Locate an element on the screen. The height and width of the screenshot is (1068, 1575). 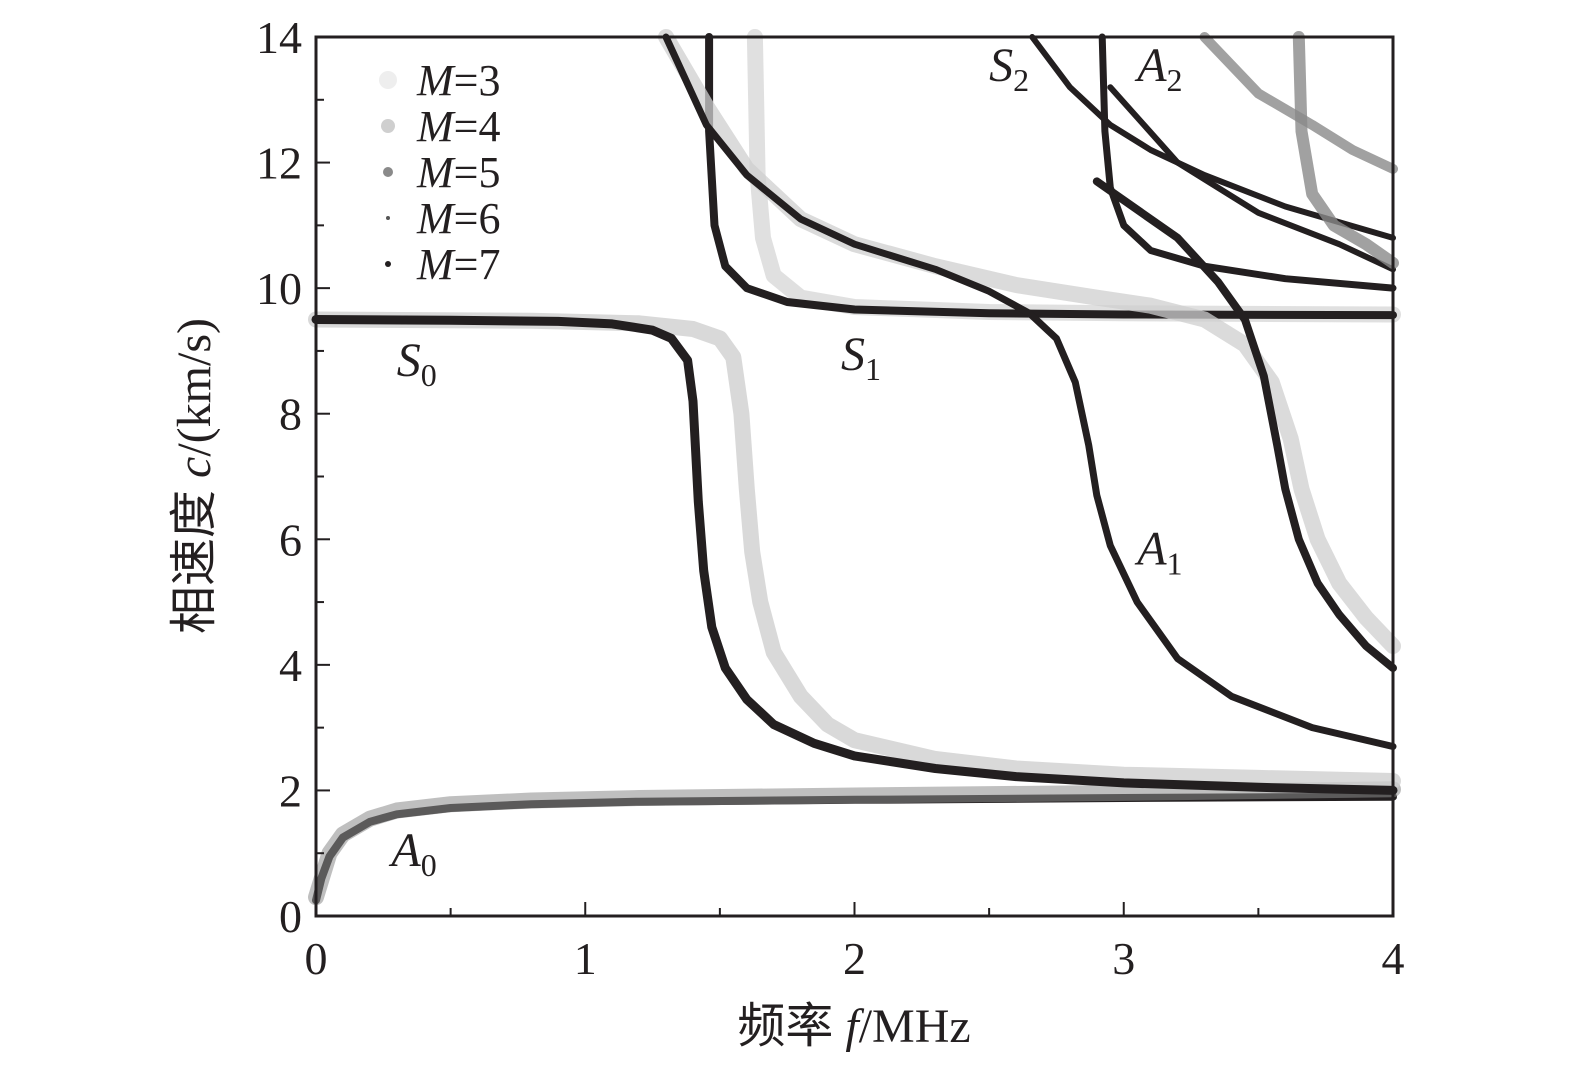
x-tick-label: 4 is located at coordinates (1393, 958).